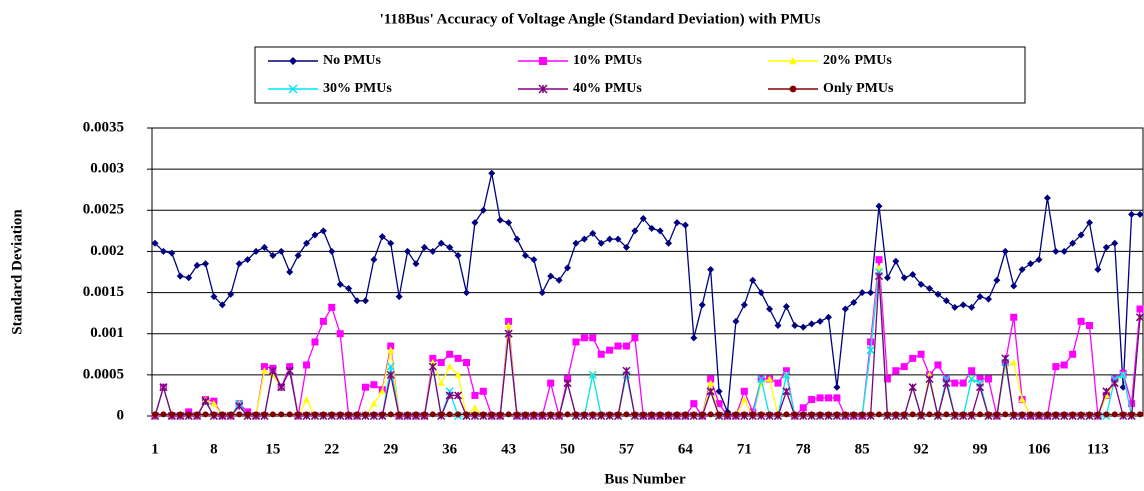 This screenshot has height=491, width=1144. Describe the element at coordinates (103, 127) in the screenshot. I see `y-tick-label: 0.0035` at that location.